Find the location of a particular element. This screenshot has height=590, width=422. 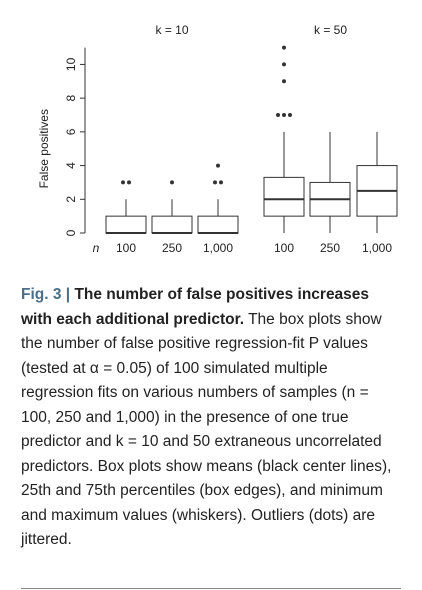

x-tick-label-p1-b2: 250 is located at coordinates (172, 248).